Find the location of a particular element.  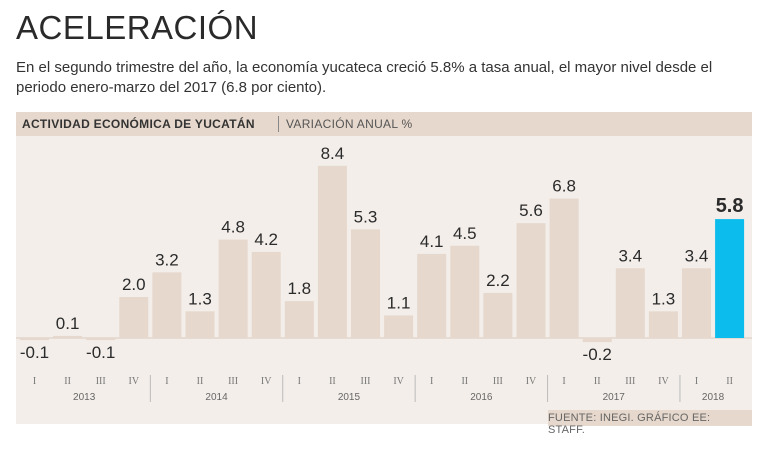

value-label-17: -0.2 is located at coordinates (597, 354).